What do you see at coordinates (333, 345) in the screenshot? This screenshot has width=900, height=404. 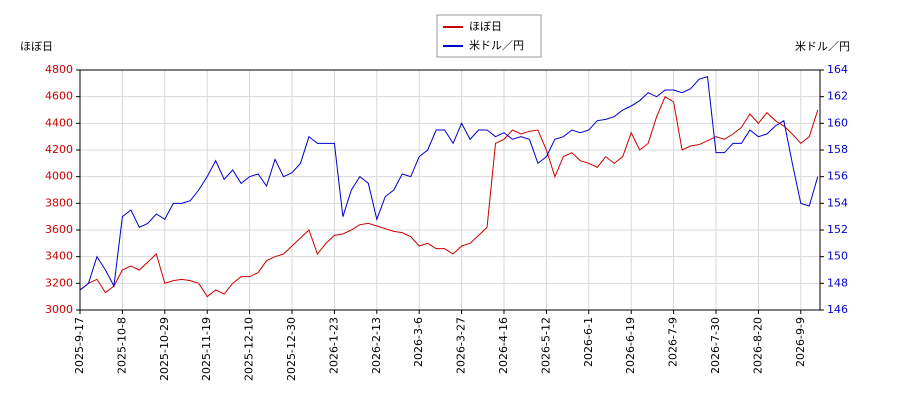 I see `x-tick-label: 2026-1-23` at bounding box center [333, 345].